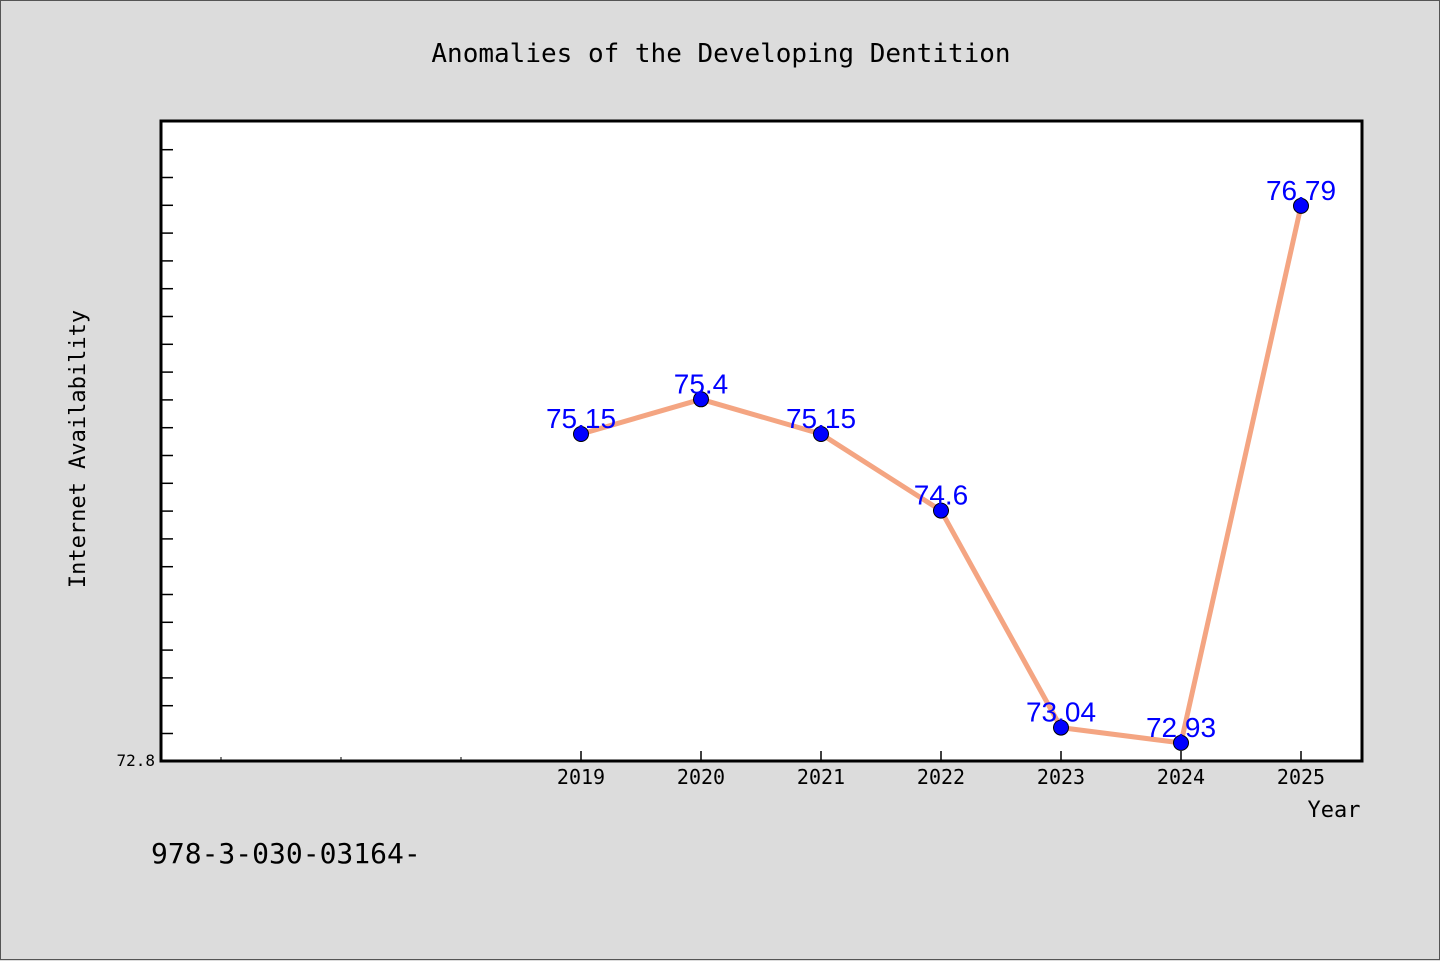 The width and height of the screenshot is (1440, 961). Describe the element at coordinates (1181, 777) in the screenshot. I see `x-tick-label: 2024` at that location.